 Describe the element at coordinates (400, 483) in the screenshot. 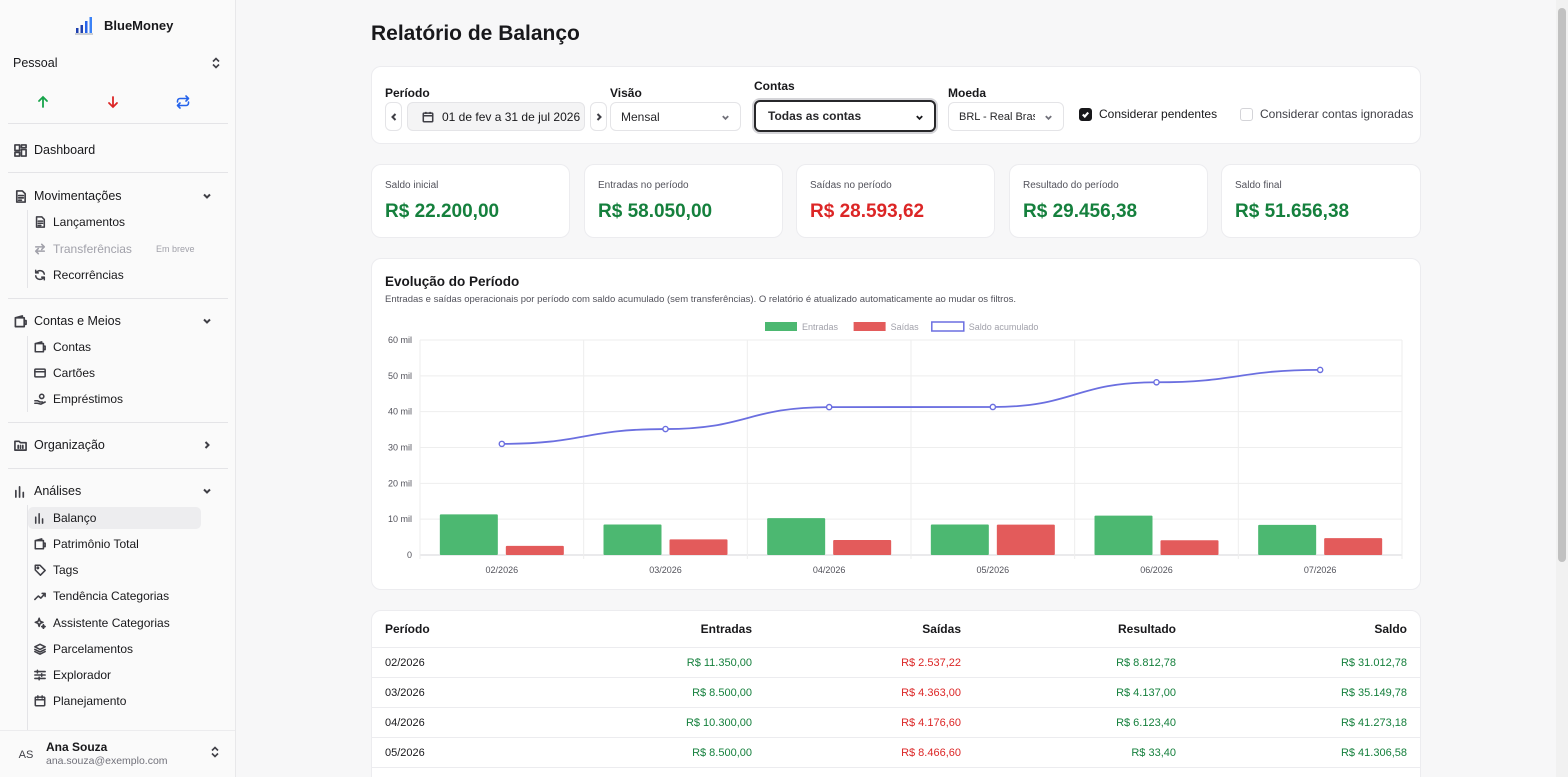

I see `y-tick-label: 20 mil` at that location.